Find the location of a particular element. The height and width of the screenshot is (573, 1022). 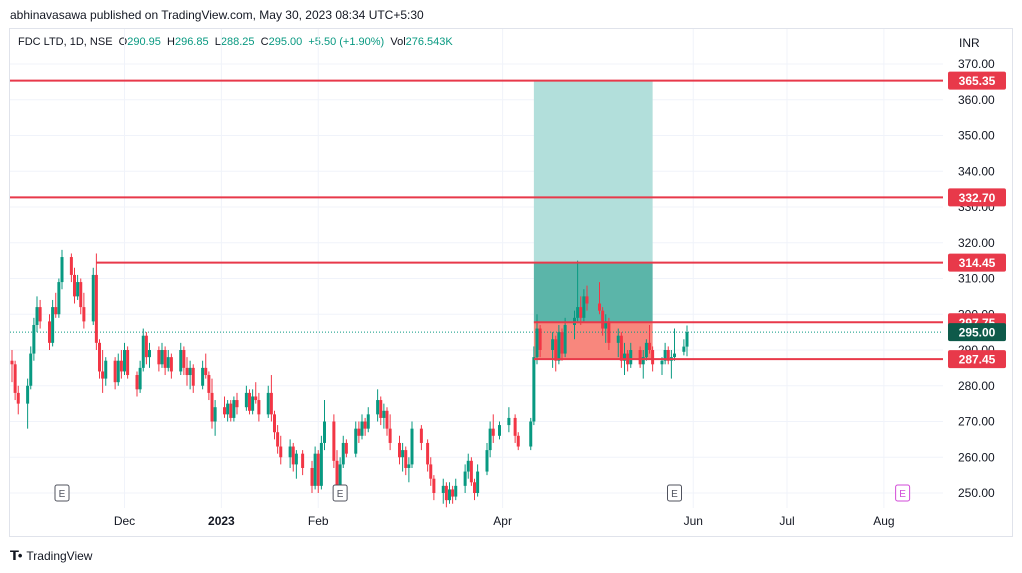

low-value: 288.25 is located at coordinates (237, 42).